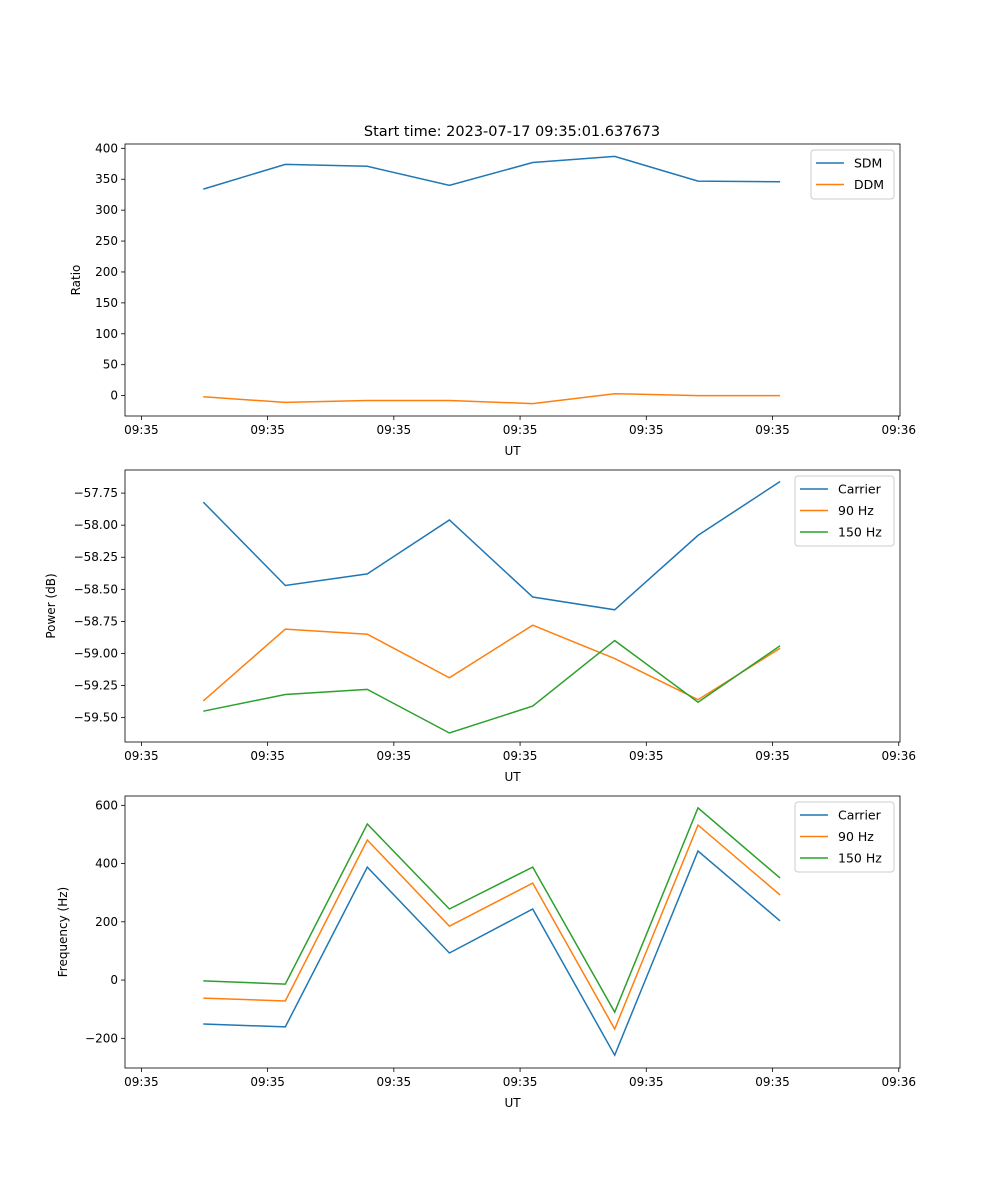 The height and width of the screenshot is (1200, 1000). I want to click on y-tick-label: 100, so click(106, 334).